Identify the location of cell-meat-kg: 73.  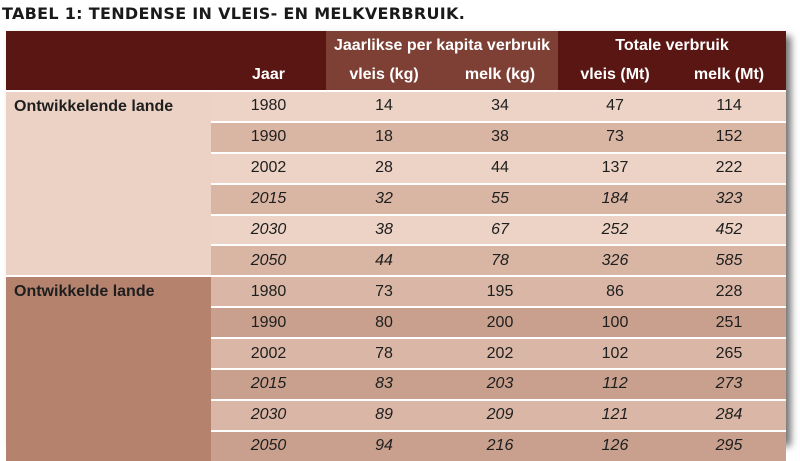
(384, 291).